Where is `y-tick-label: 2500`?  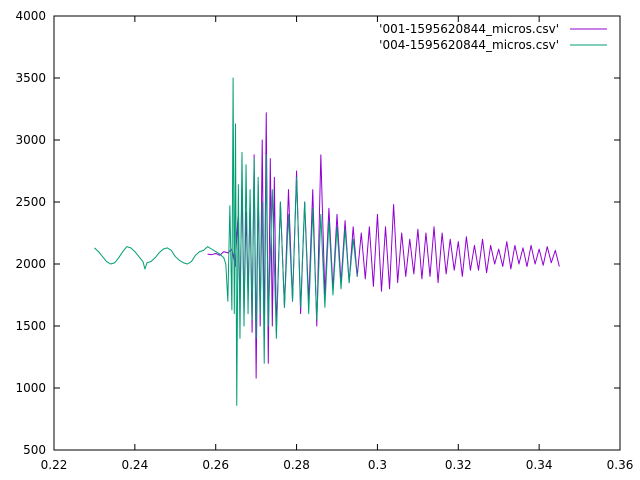
y-tick-label: 2500 is located at coordinates (30, 202).